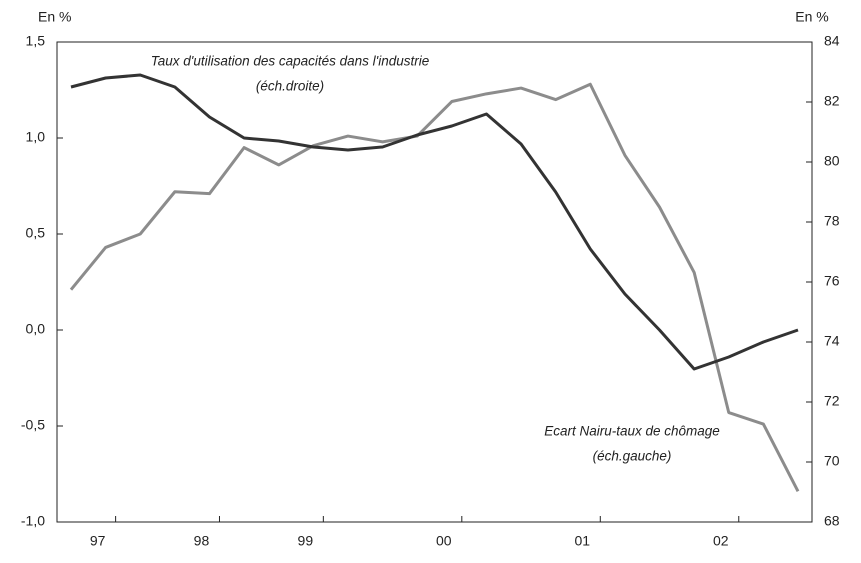 This screenshot has width=861, height=563. Describe the element at coordinates (36, 137) in the screenshot. I see `y-tick-label: 1,0` at that location.